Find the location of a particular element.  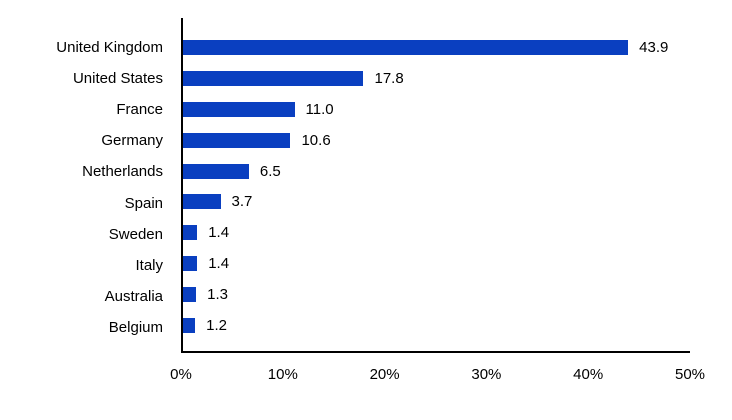

x-tick-label: 30% is located at coordinates (486, 374).